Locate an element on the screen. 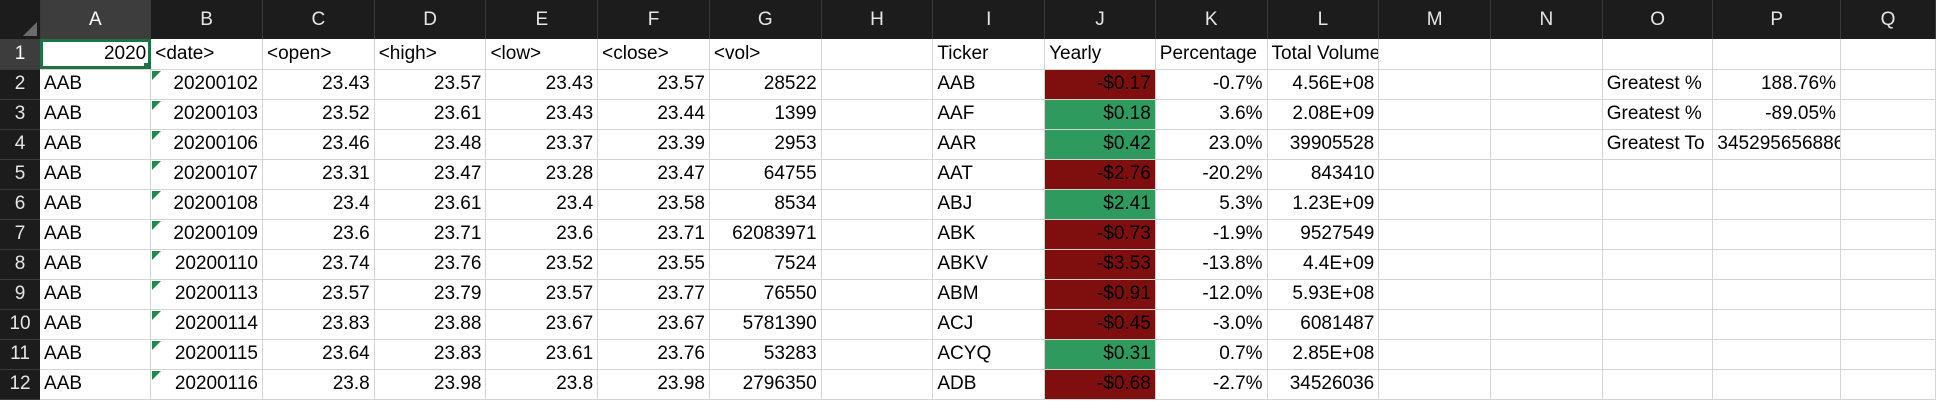  cell-f6: 23.58 is located at coordinates (653, 204).